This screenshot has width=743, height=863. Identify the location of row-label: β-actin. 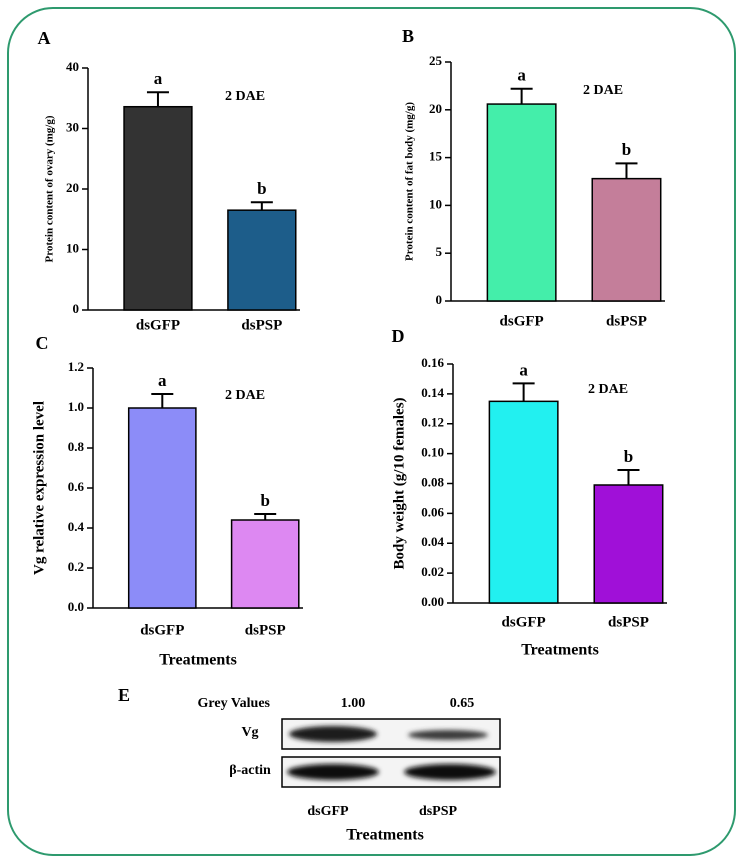
(250, 770).